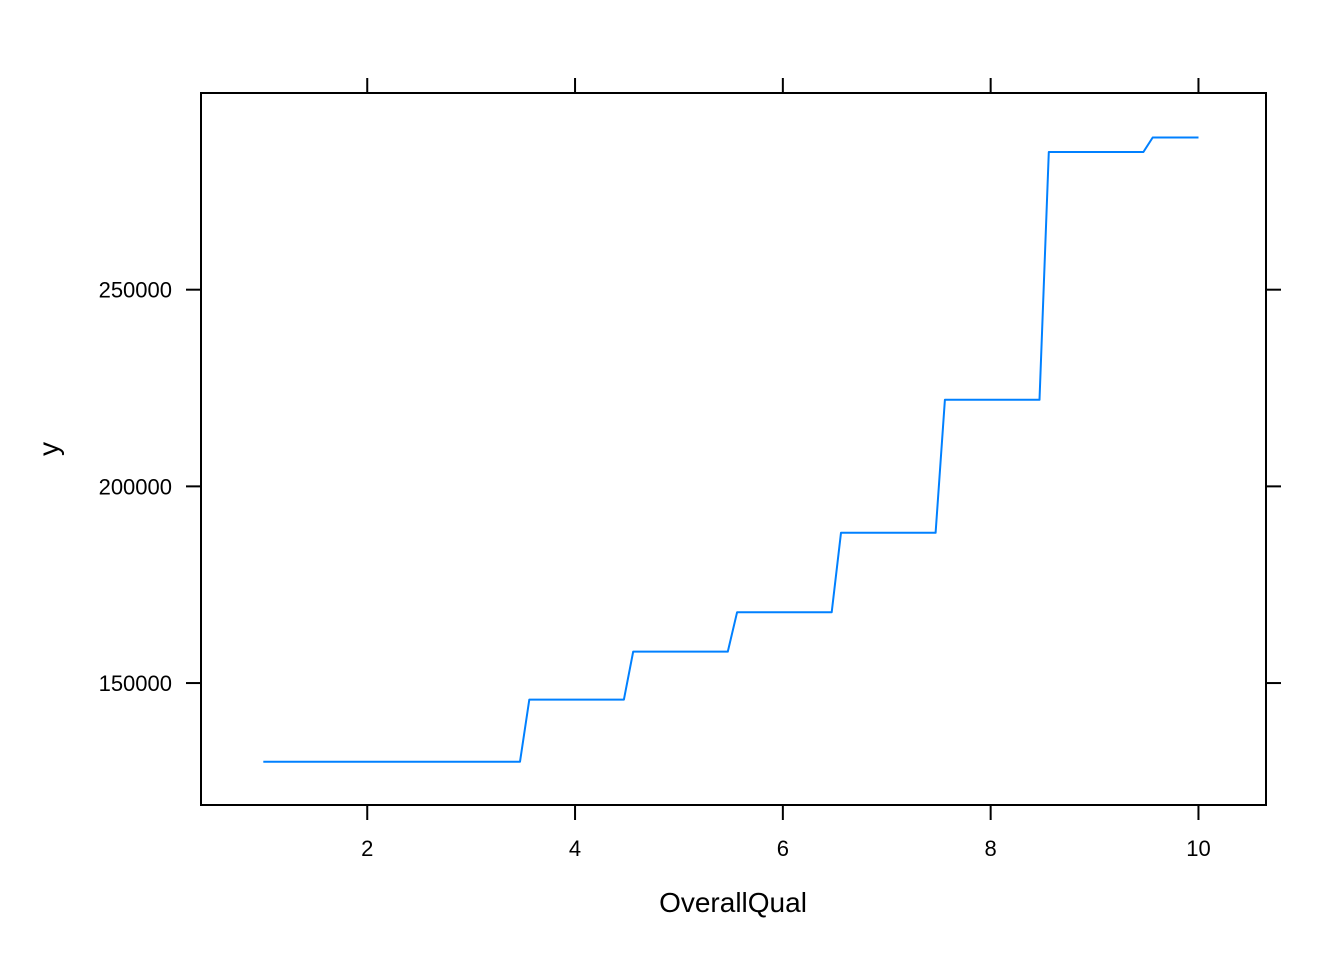 The image size is (1344, 960). What do you see at coordinates (135, 290) in the screenshot?
I see `y-tick-label: 250000` at bounding box center [135, 290].